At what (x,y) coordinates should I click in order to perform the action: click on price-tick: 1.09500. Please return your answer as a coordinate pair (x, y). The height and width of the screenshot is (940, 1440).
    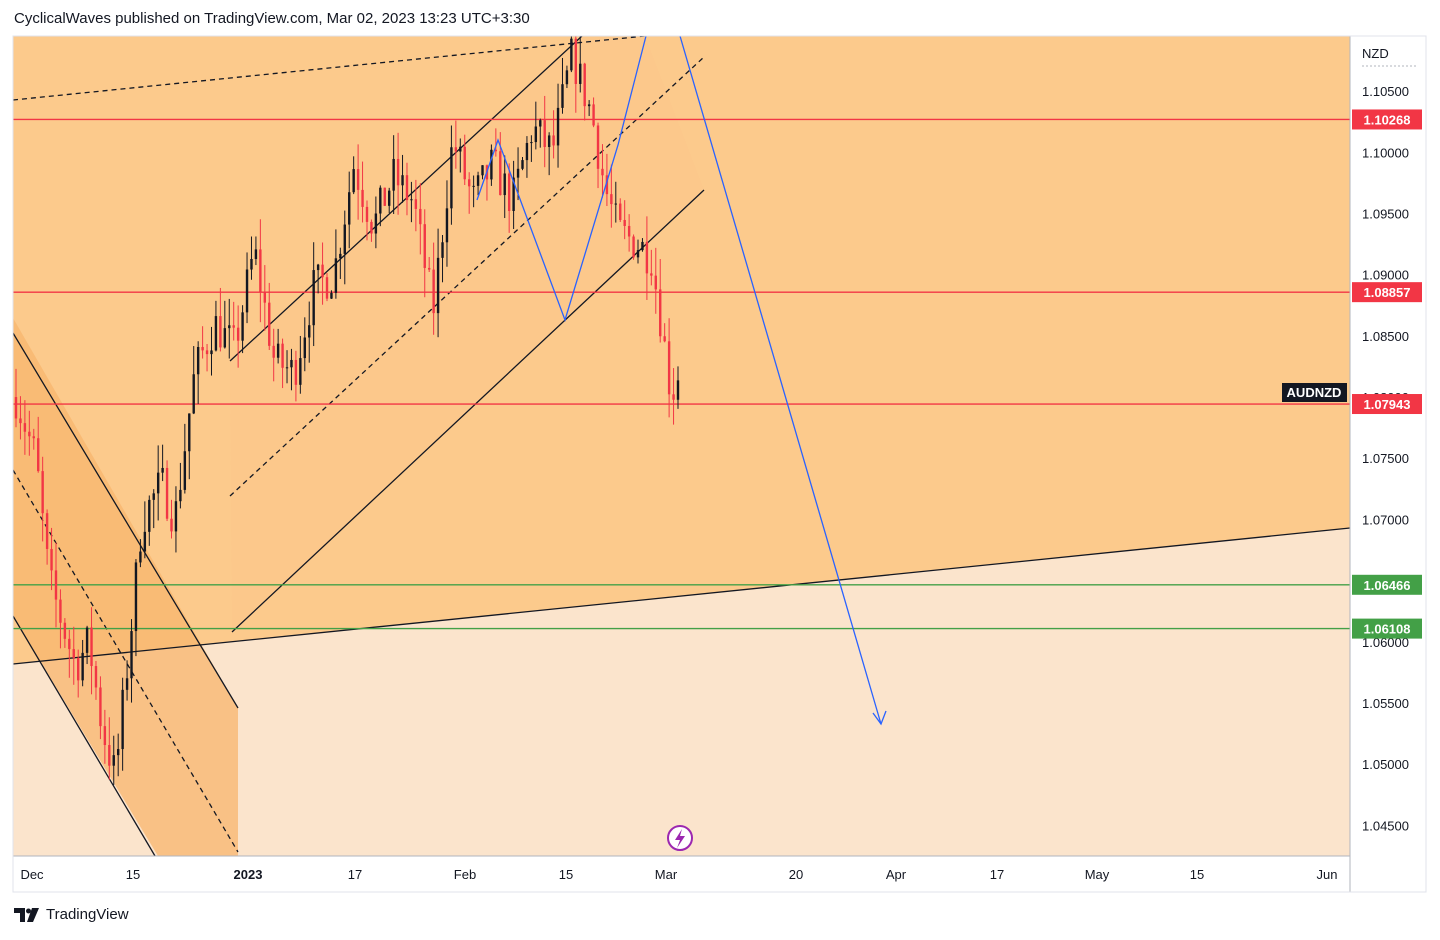
    Looking at the image, I should click on (1385, 213).